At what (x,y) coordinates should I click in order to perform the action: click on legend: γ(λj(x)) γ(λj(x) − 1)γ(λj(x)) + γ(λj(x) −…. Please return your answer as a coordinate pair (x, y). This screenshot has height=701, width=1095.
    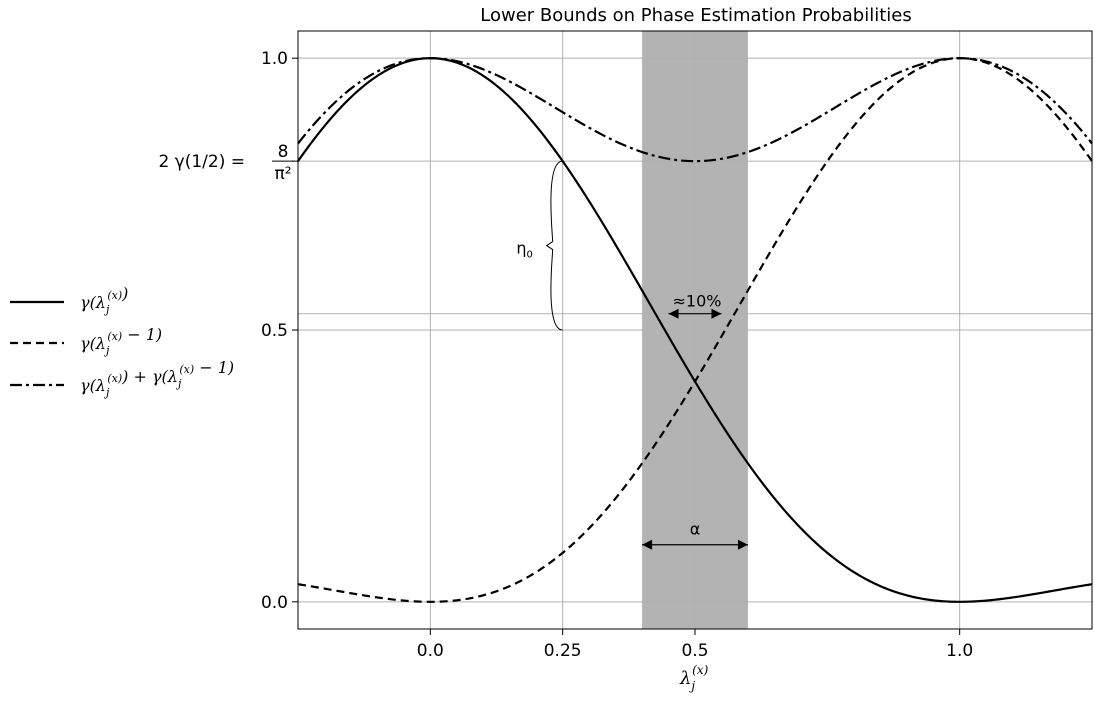
    Looking at the image, I should click on (122, 341).